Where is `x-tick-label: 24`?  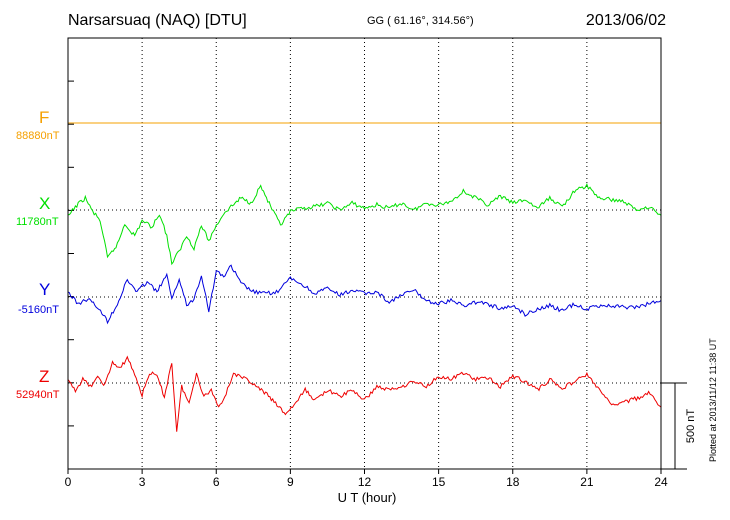 x-tick-label: 24 is located at coordinates (661, 482).